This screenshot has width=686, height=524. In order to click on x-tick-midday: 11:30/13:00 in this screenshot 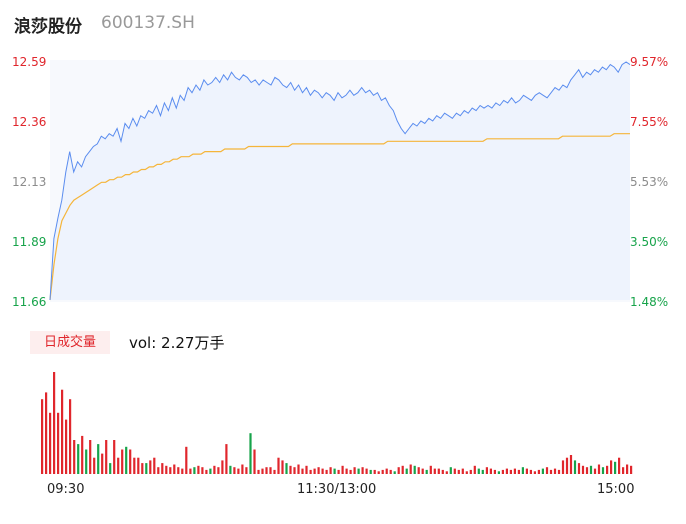, I will do `click(337, 489)`.